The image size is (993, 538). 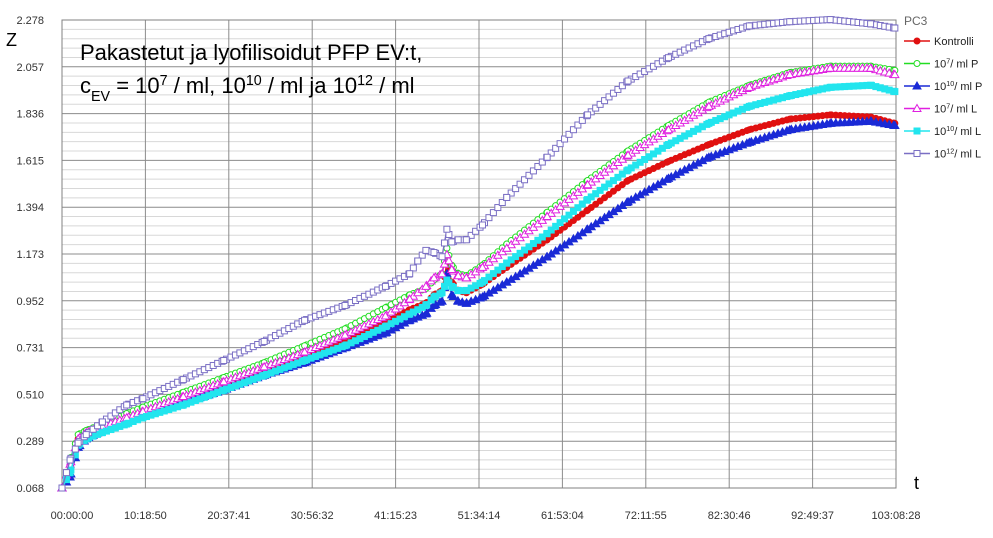 What do you see at coordinates (957, 131) in the screenshot?
I see `legend-label: 1010/ ml L` at bounding box center [957, 131].